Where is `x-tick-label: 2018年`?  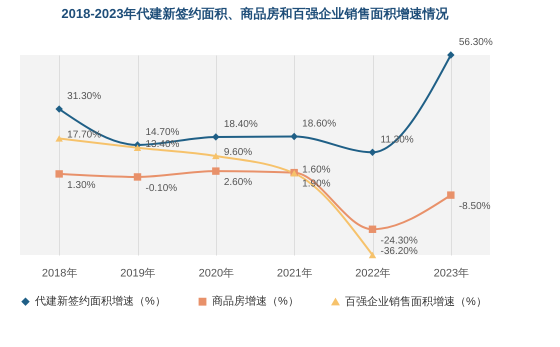 x-tick-label: 2018年 is located at coordinates (60, 274).